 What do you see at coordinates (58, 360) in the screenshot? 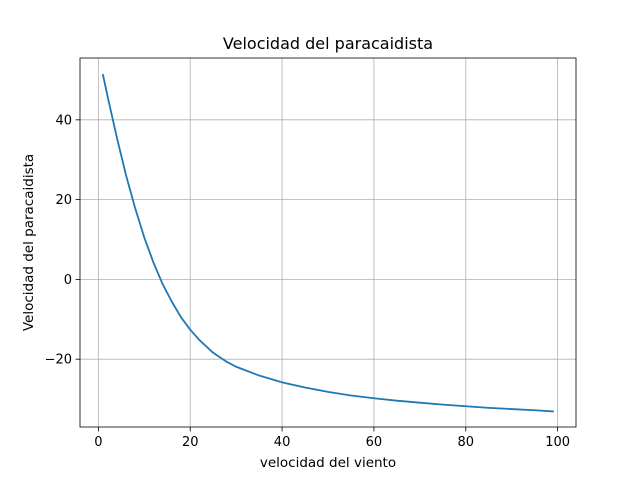
I see `y-tick-label: −20` at bounding box center [58, 360].